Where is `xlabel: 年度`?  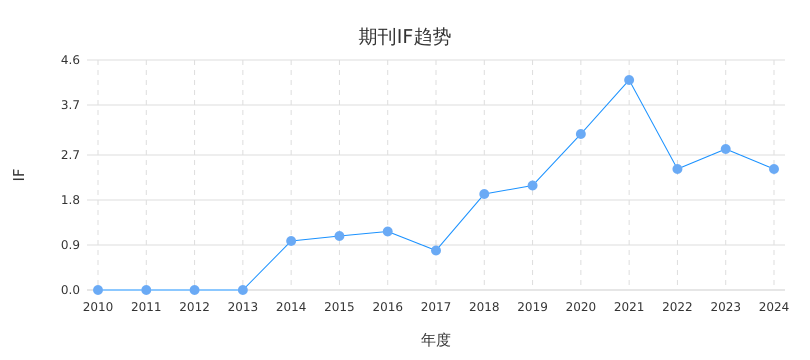 xlabel: 年度 is located at coordinates (436, 340).